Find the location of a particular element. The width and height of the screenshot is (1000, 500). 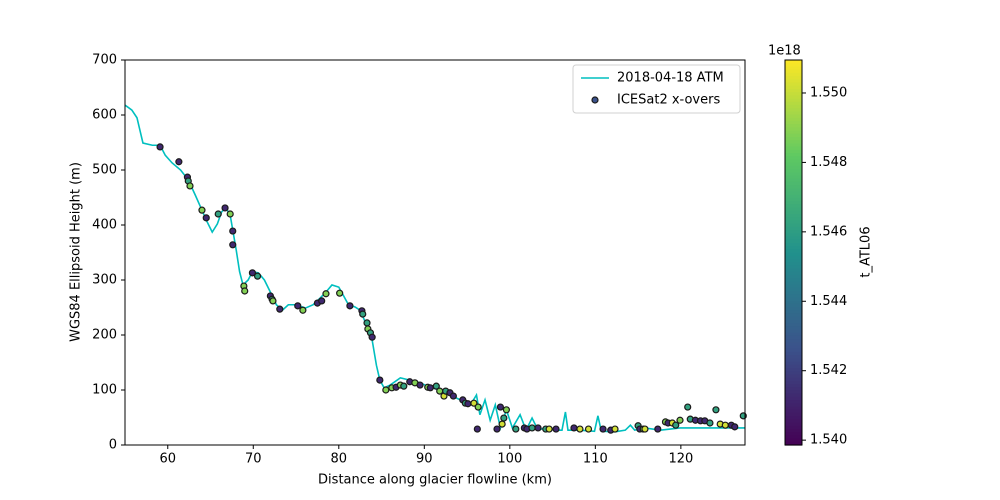

x-tick-label: 100 is located at coordinates (509, 459).